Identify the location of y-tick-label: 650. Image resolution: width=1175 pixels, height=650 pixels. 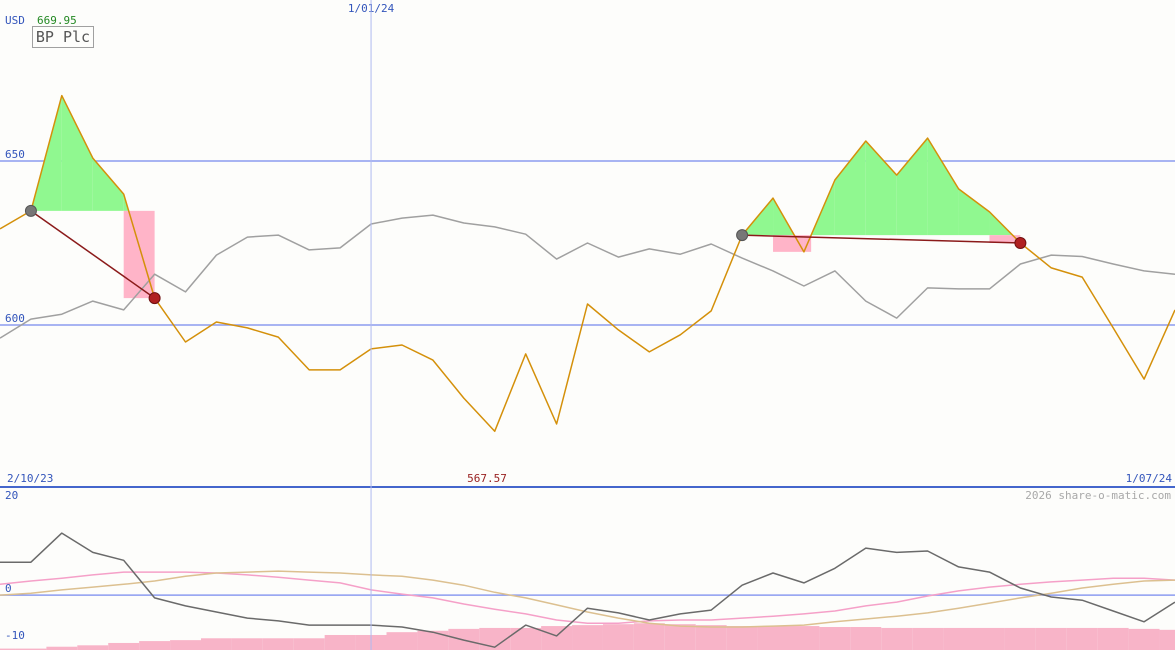
(15, 154).